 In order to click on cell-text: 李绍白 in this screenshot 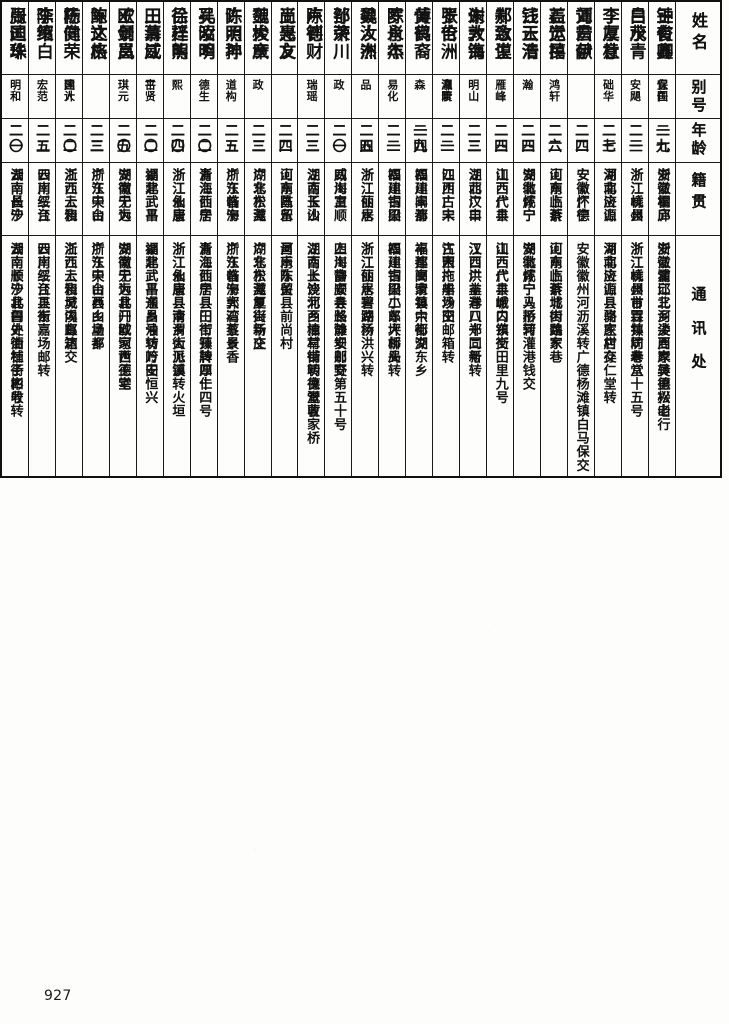, I will do `click(42, 34)`.